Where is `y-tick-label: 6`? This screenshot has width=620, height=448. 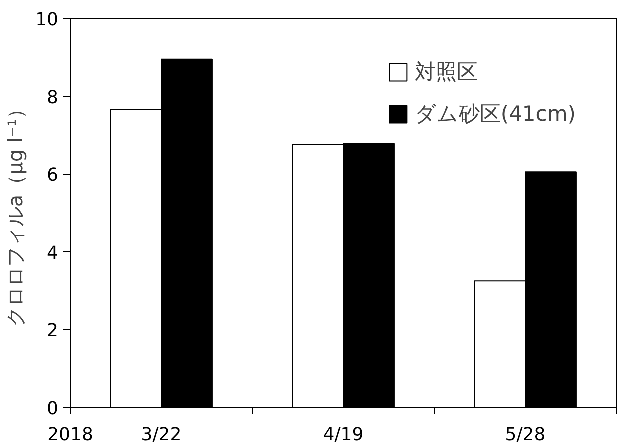
y-tick-label: 6 is located at coordinates (52, 175).